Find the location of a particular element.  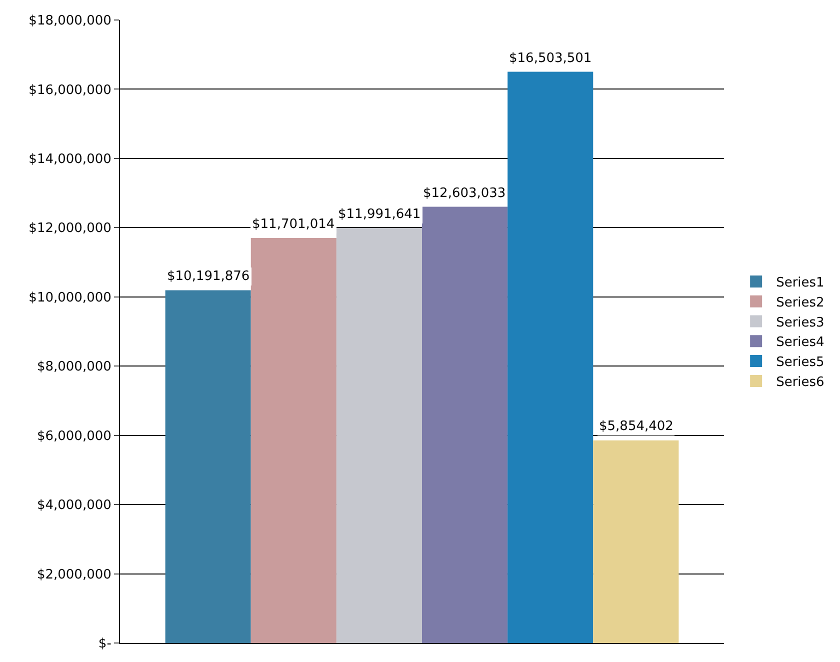

legend-label: Series6 is located at coordinates (800, 382).